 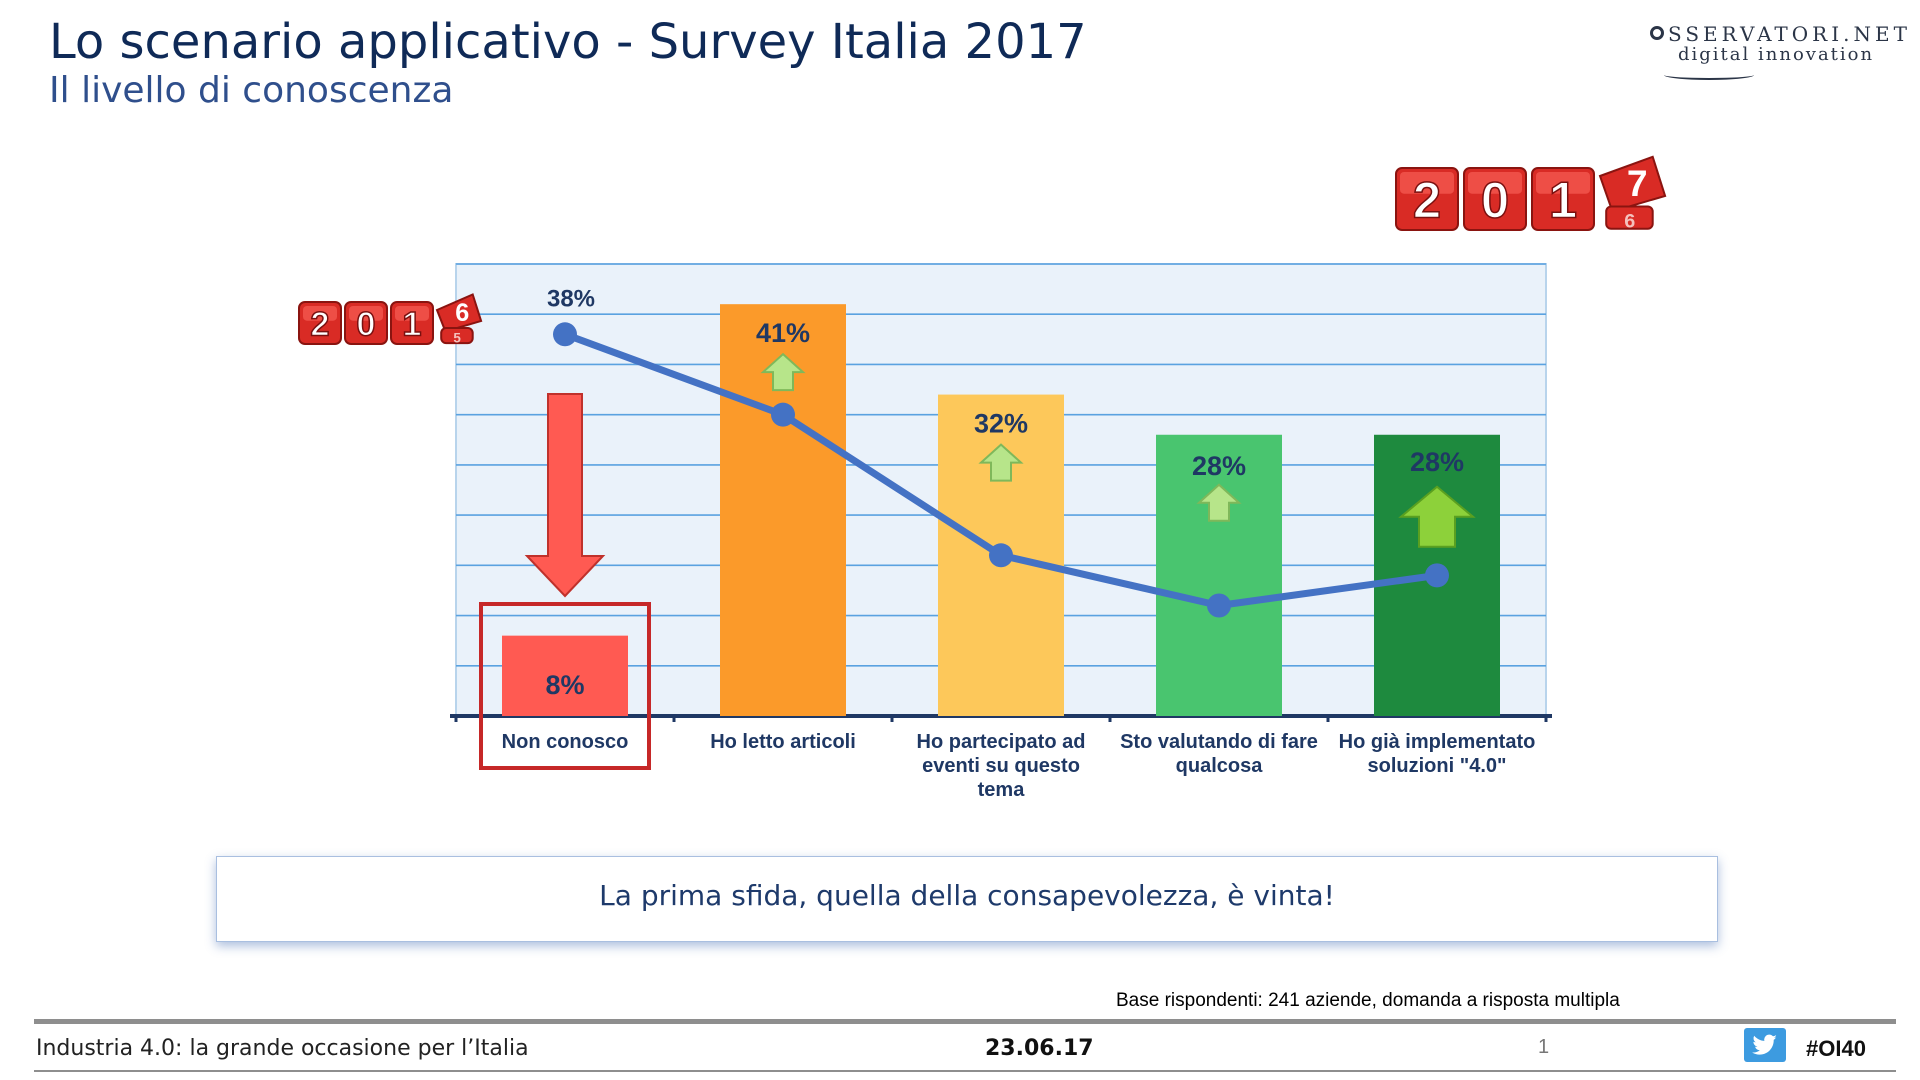 I want to click on key-icon, so click(x=1657, y=33).